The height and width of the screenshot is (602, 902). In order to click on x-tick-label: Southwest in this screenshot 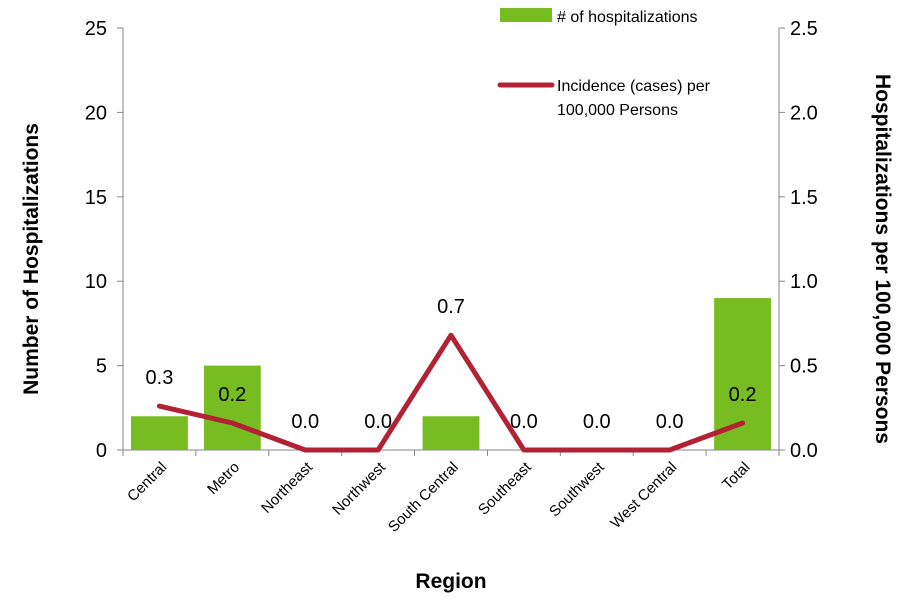, I will do `click(577, 489)`.